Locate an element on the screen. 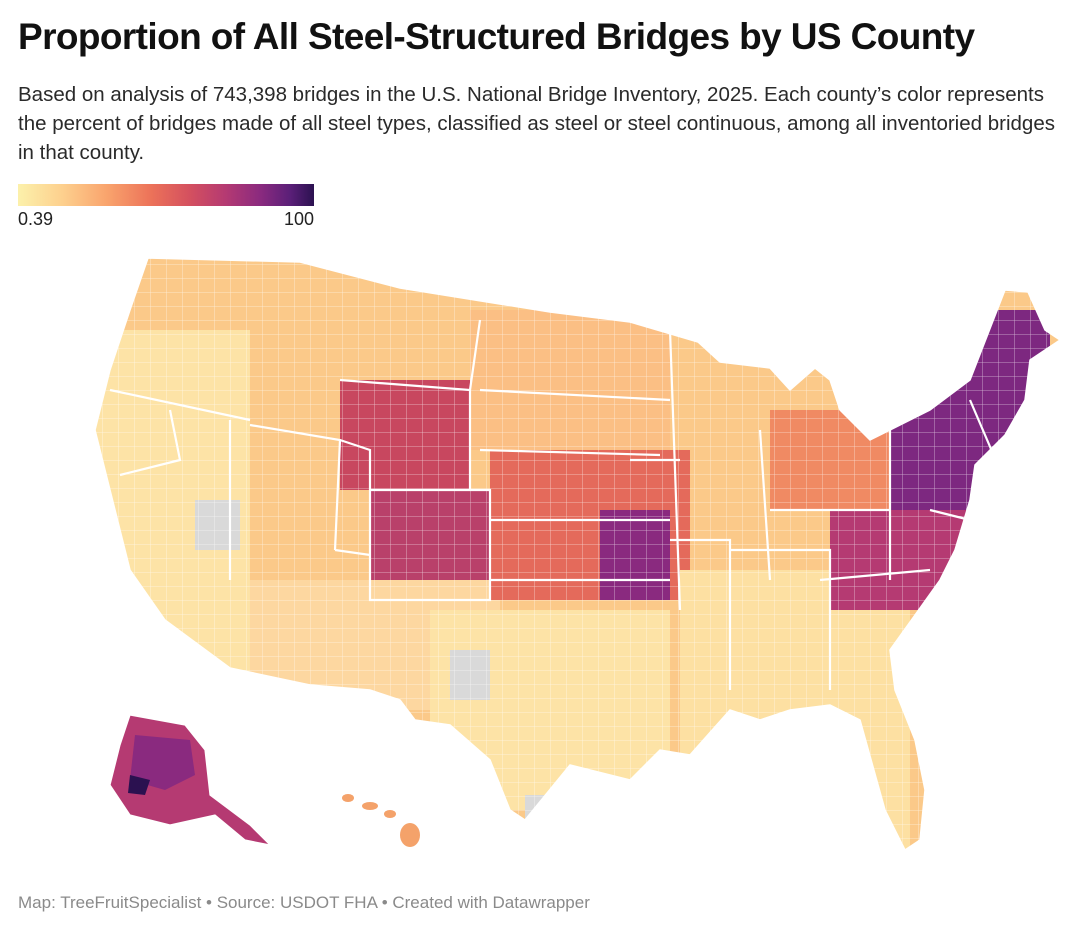 The height and width of the screenshot is (933, 1080). legend-labels: 0.39 100 is located at coordinates (166, 218).